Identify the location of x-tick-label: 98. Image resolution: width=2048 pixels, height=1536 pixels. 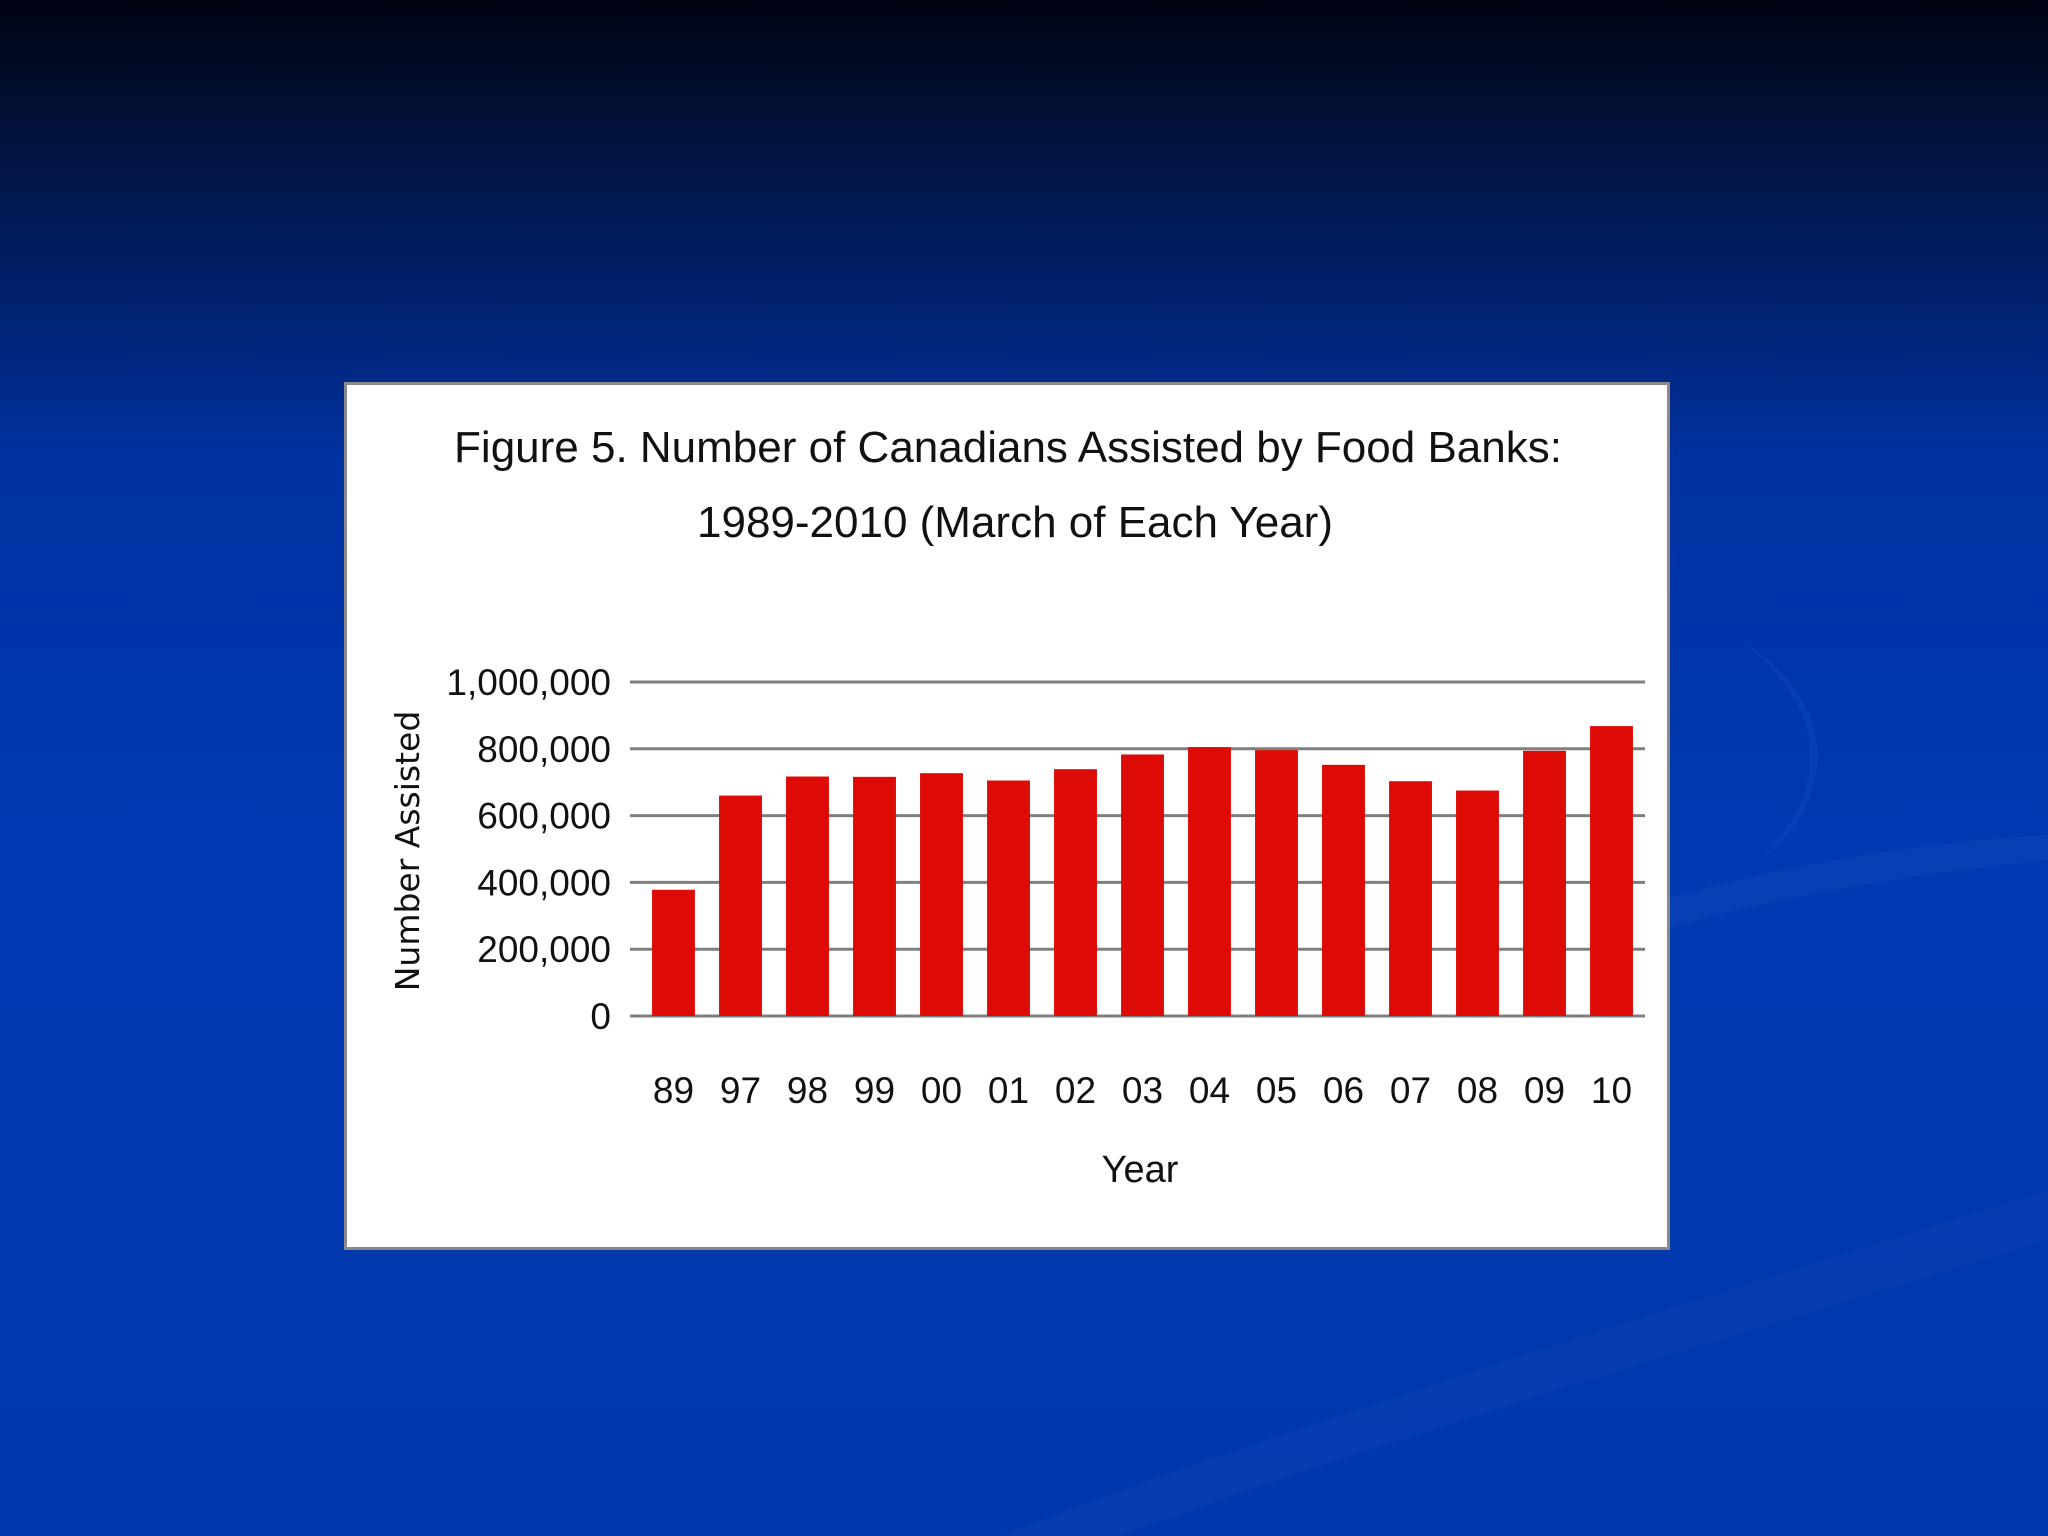
(807, 1090).